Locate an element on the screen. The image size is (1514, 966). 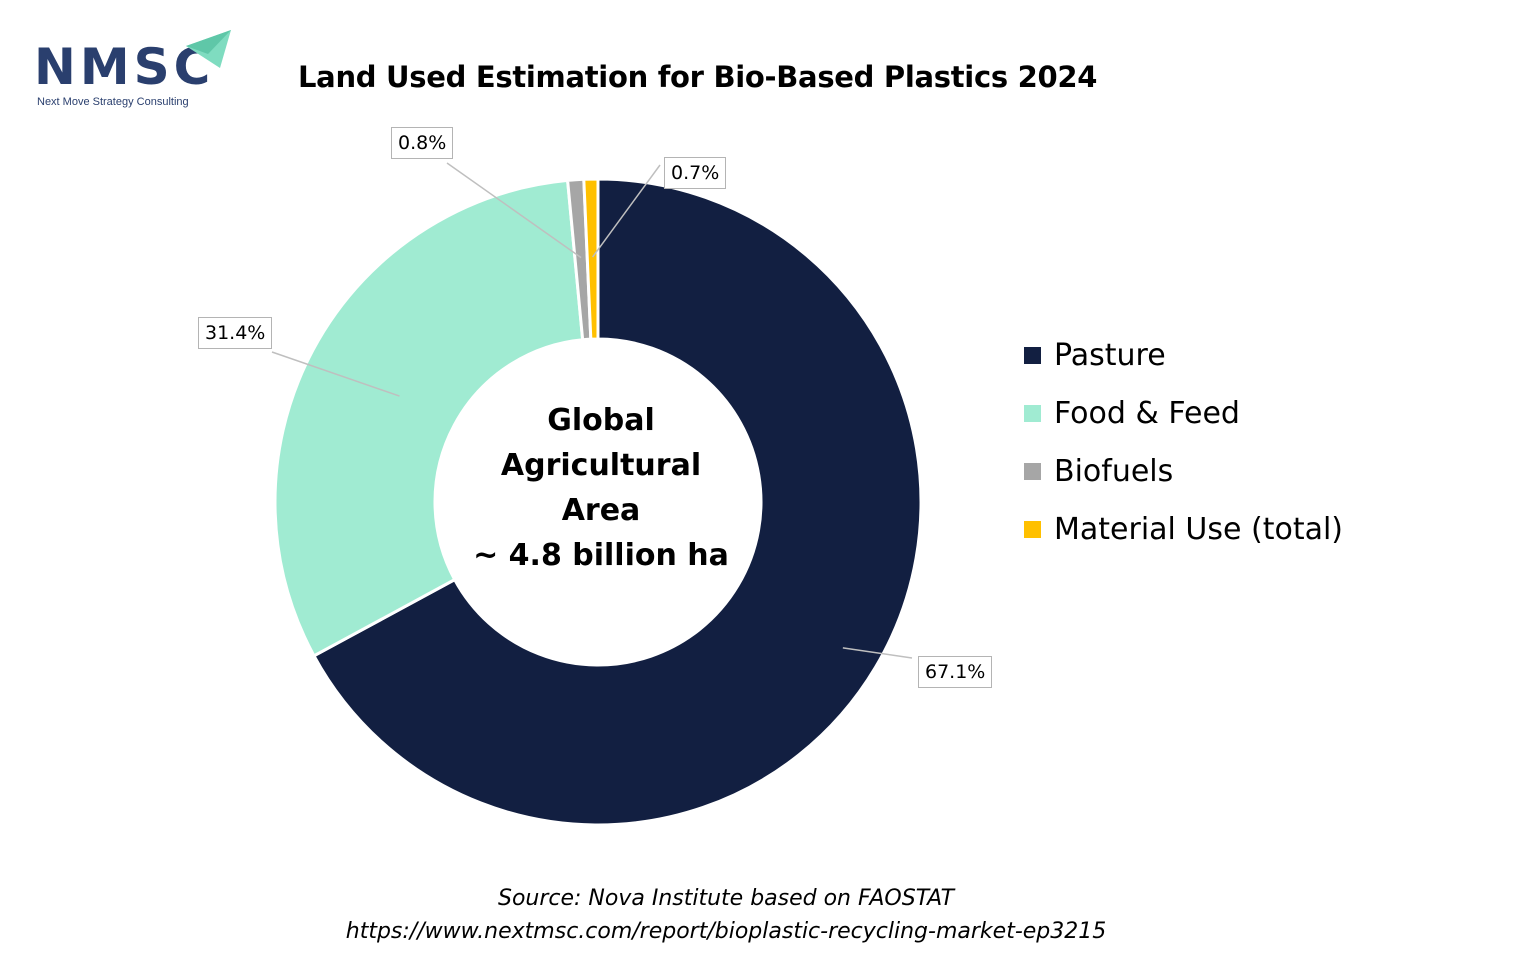
legend-swatch-food-feed is located at coordinates (1032, 413).